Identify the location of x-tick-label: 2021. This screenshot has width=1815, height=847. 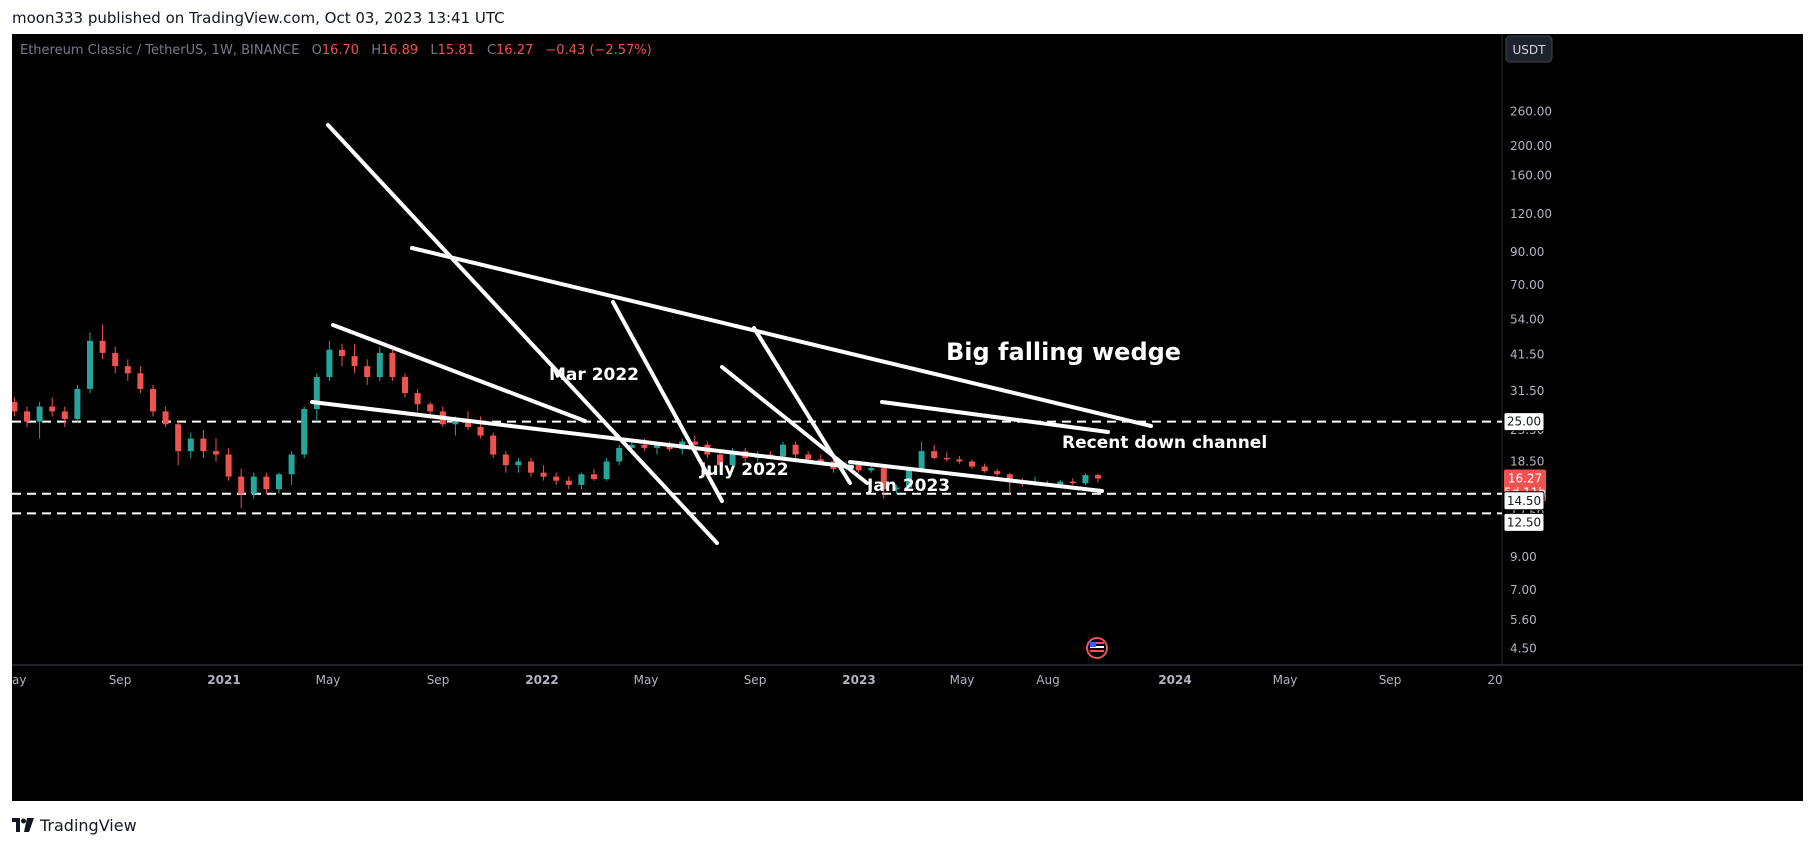
(223, 680).